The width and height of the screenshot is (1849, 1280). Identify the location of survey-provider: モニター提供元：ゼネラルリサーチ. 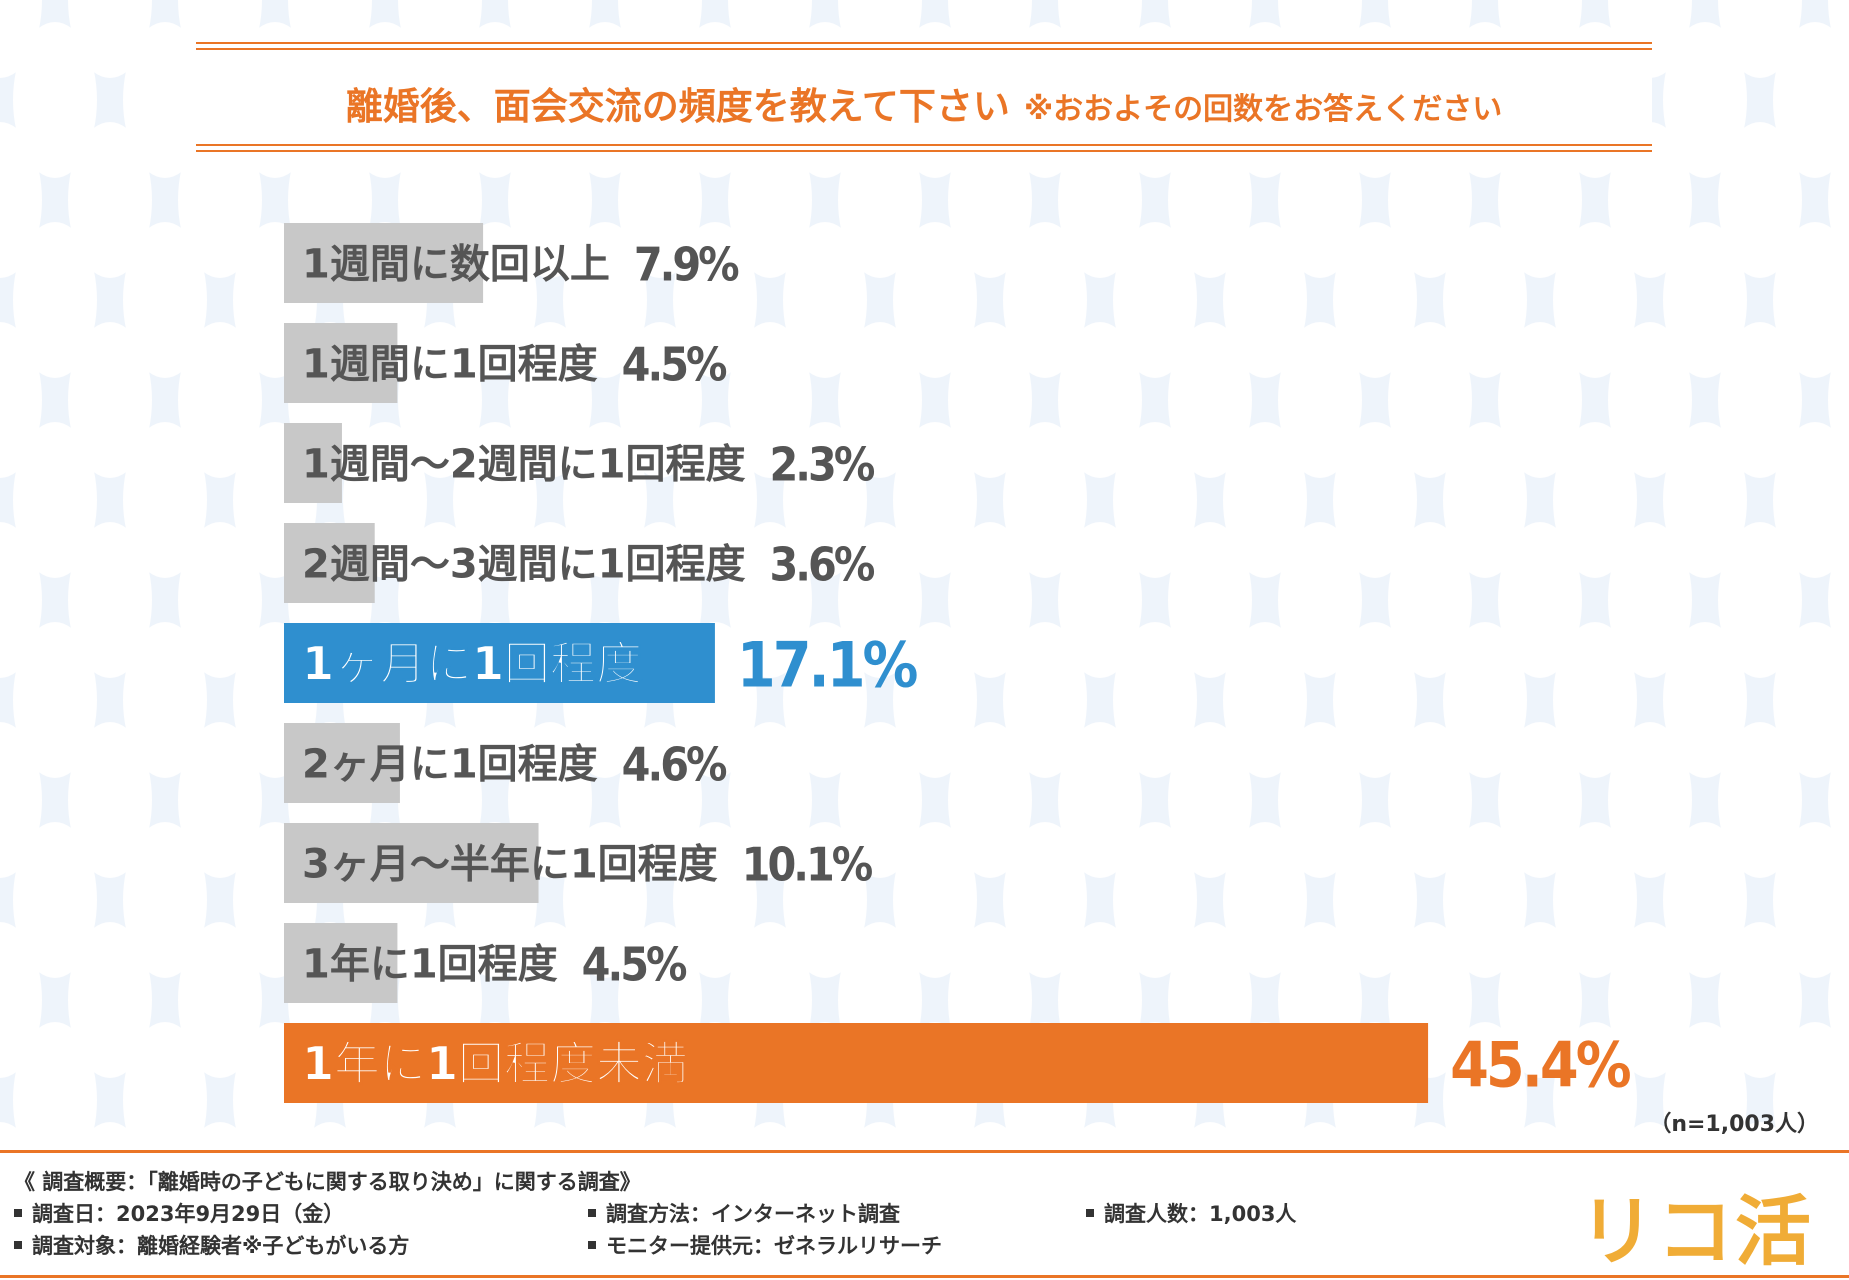
(765, 1245).